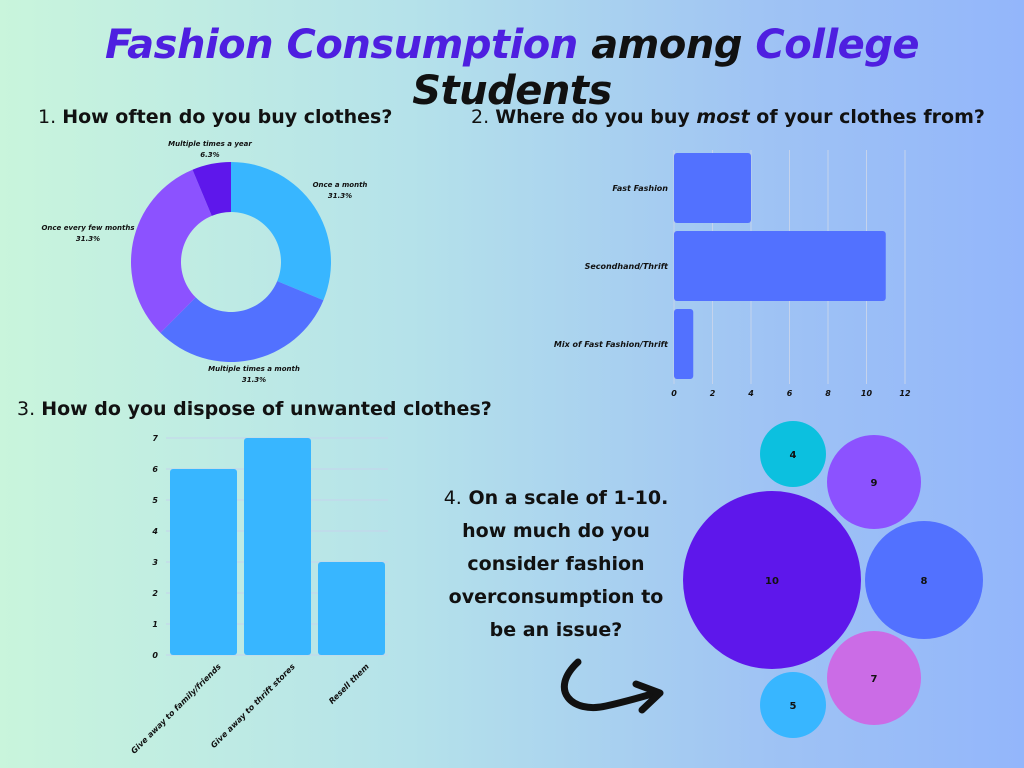 This screenshot has height=768, width=1024. Describe the element at coordinates (155, 438) in the screenshot. I see `vbar-y-tick-label: 7` at that location.